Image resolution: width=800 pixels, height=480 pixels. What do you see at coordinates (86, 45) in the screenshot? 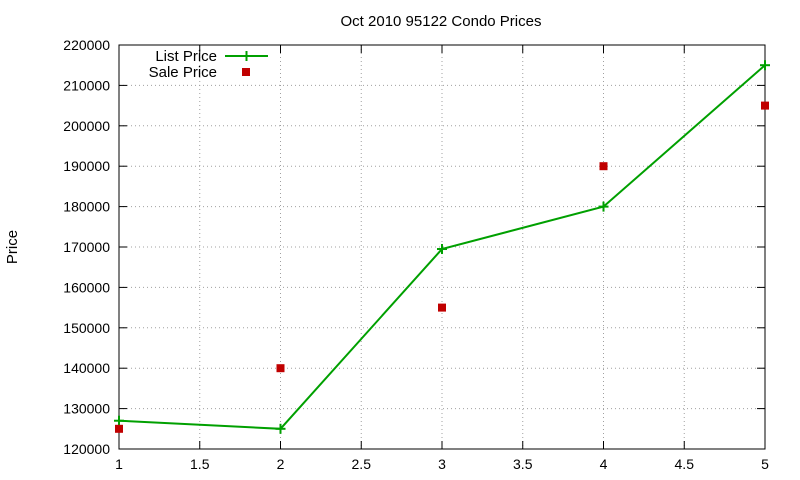
I see `y-tick-label: 220000` at bounding box center [86, 45].